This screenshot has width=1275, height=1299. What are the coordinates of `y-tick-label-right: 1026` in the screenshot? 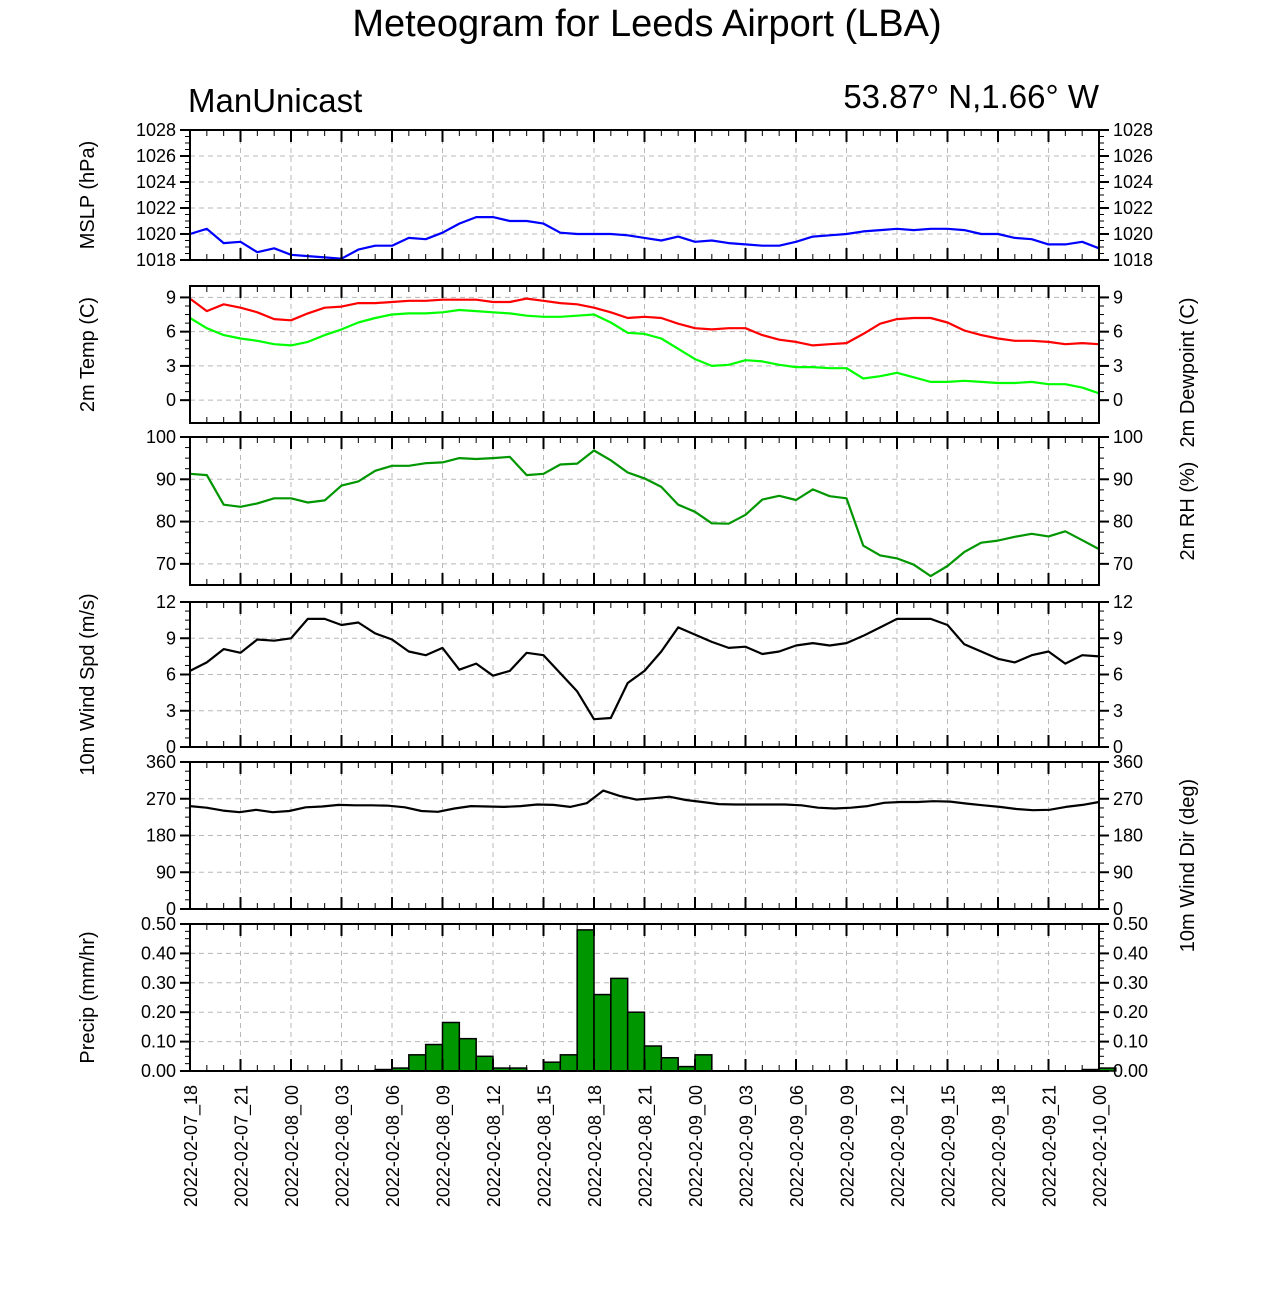 It's located at (1133, 156).